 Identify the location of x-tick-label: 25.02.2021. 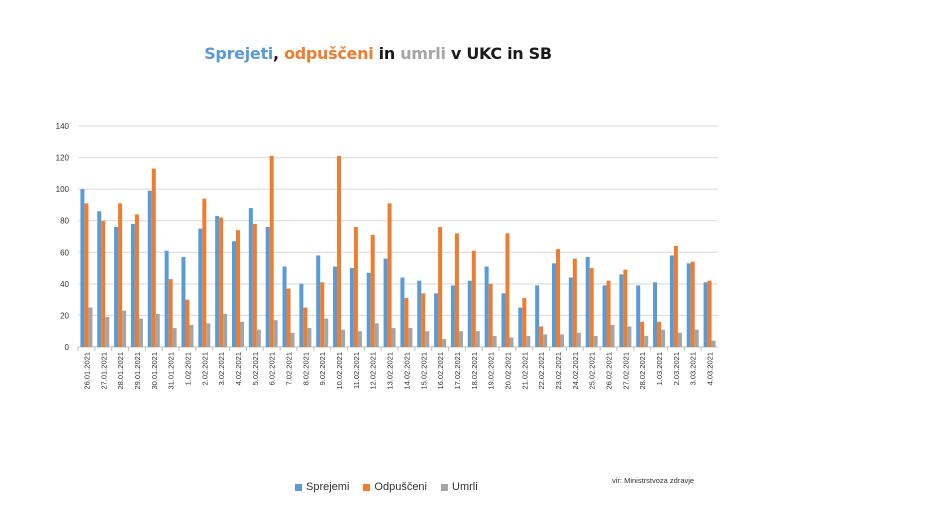
(592, 371).